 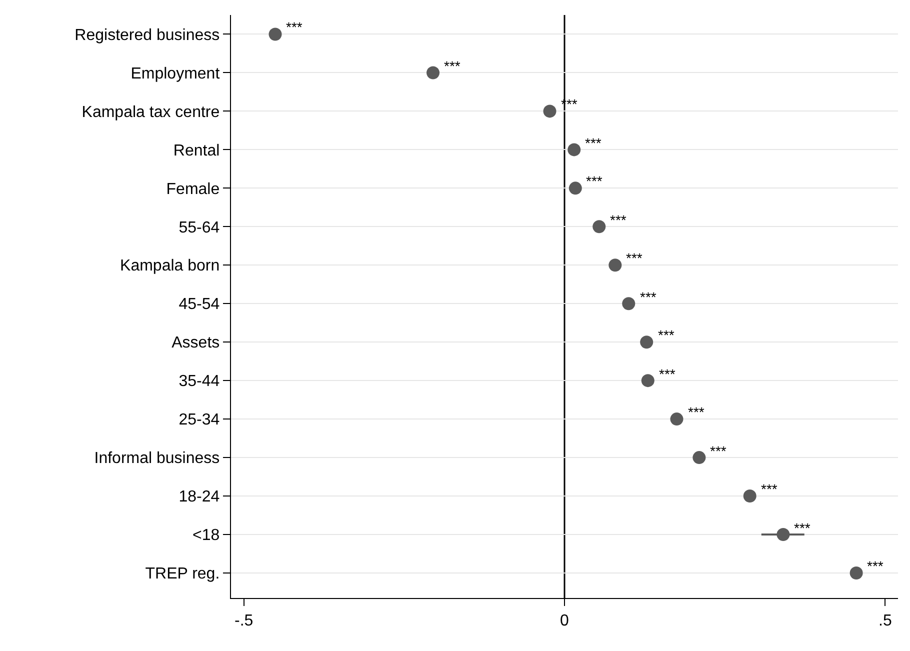 I want to click on y-tick-label: Female, so click(x=193, y=189).